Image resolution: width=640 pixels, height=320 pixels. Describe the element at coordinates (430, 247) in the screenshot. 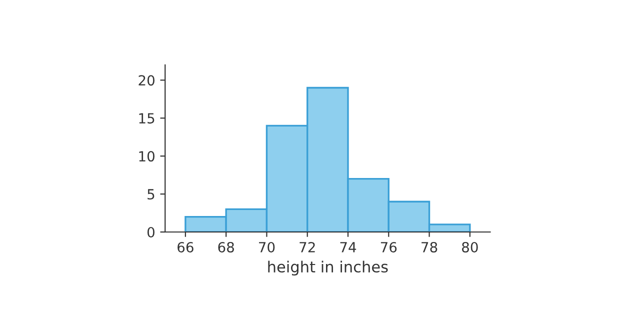

I see `x-tick-label: 78` at that location.